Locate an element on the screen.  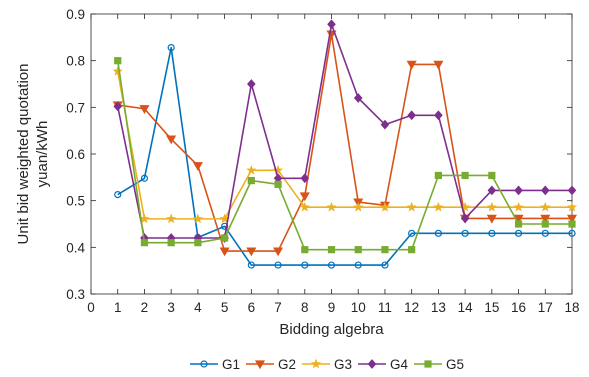
legend-item-G3: G3 is located at coordinates (327, 364).